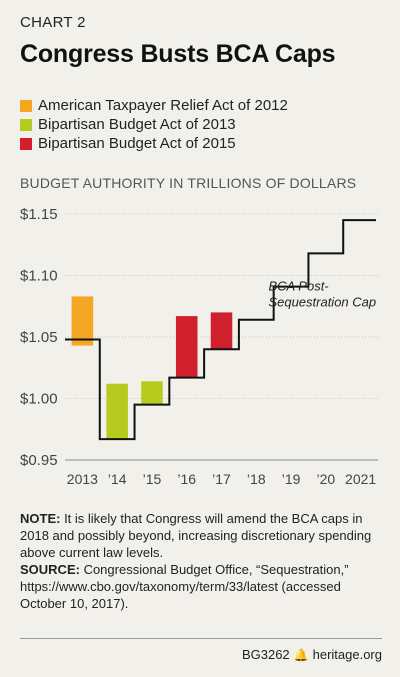 The width and height of the screenshot is (400, 677). What do you see at coordinates (39, 276) in the screenshot?
I see `y-tick-label: $1.10` at bounding box center [39, 276].